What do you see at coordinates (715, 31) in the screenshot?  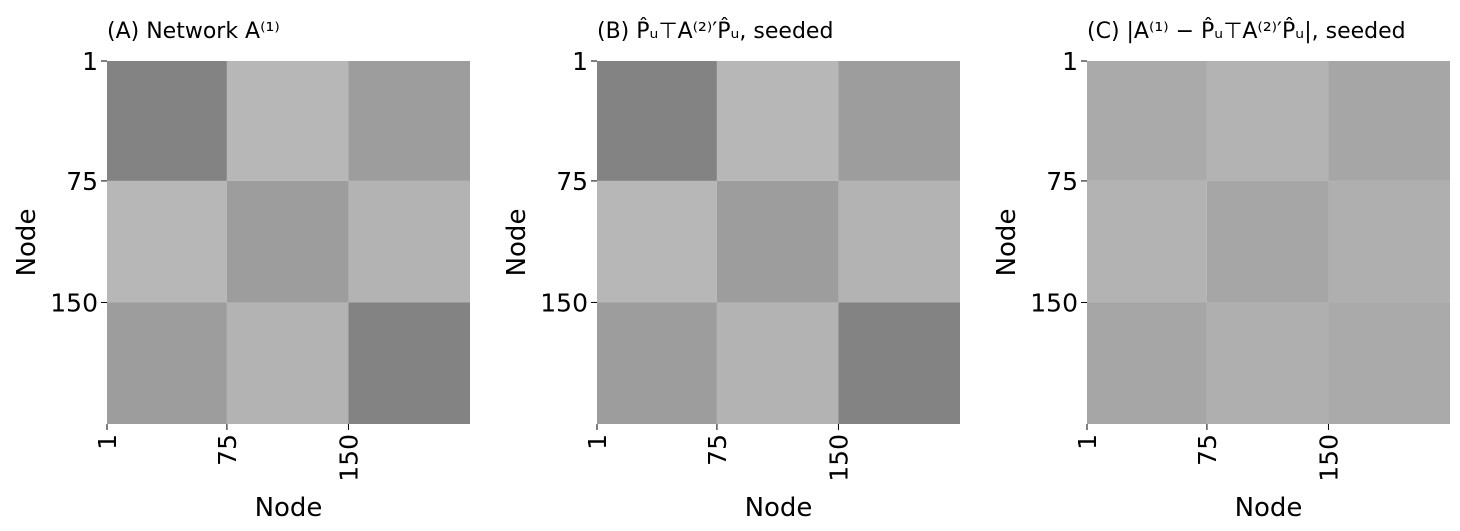 I see `panel-title: (B) P̂ᵤ⊤A⁽²⁾′P̂ᵤ, seeded` at bounding box center [715, 31].